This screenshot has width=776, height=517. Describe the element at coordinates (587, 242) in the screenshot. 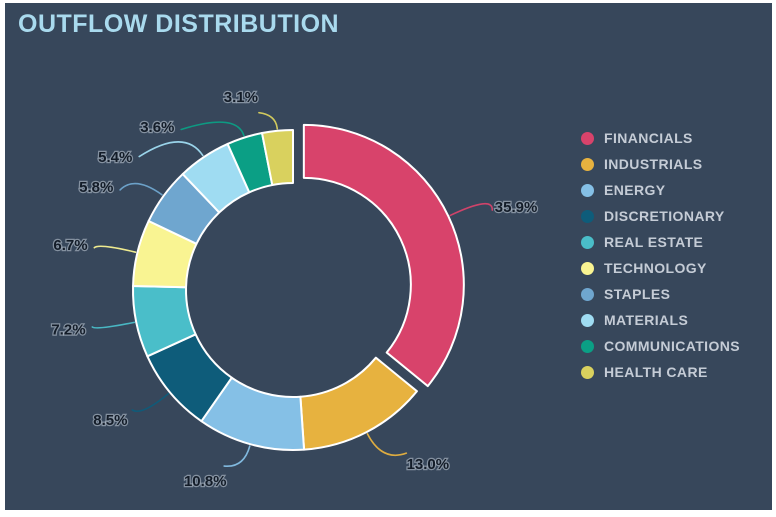

I see `legend-swatch-real-estate` at that location.